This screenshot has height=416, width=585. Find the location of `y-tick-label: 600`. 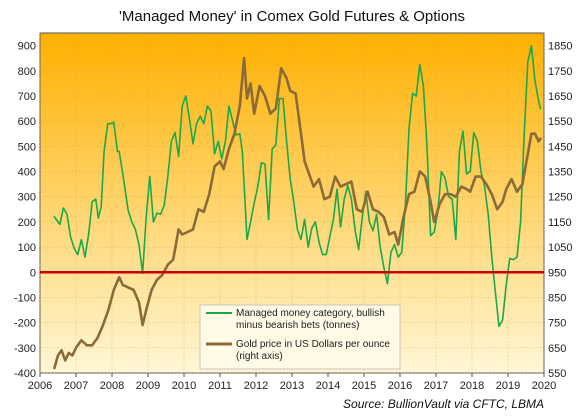

y-tick-label: 600 is located at coordinates (27, 122).